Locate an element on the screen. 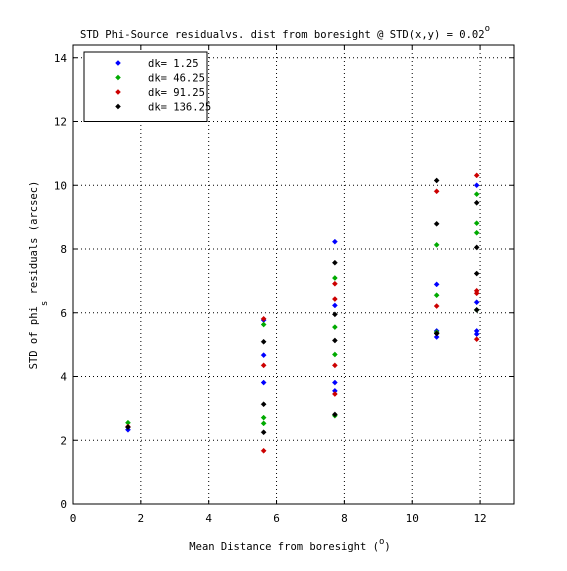 This screenshot has width=567, height=571. x-tick-label: 8 is located at coordinates (344, 518).